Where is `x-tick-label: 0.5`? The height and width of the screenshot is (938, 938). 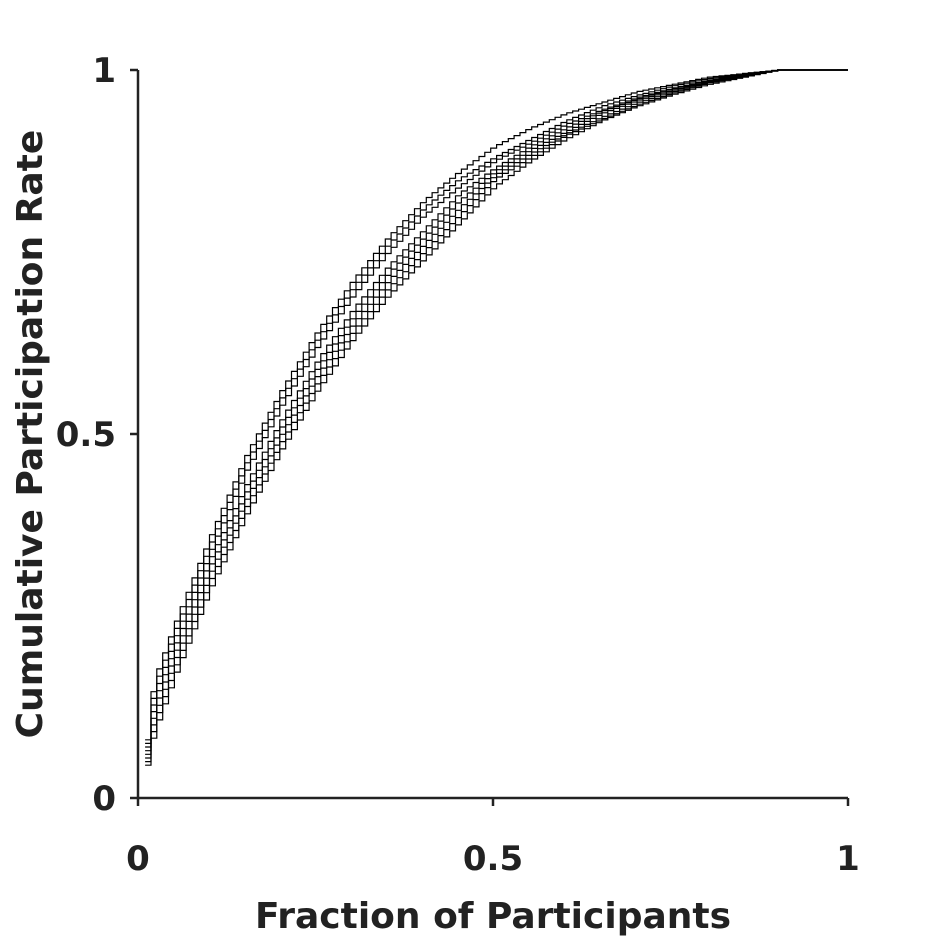
x-tick-label: 0.5 is located at coordinates (493, 859).